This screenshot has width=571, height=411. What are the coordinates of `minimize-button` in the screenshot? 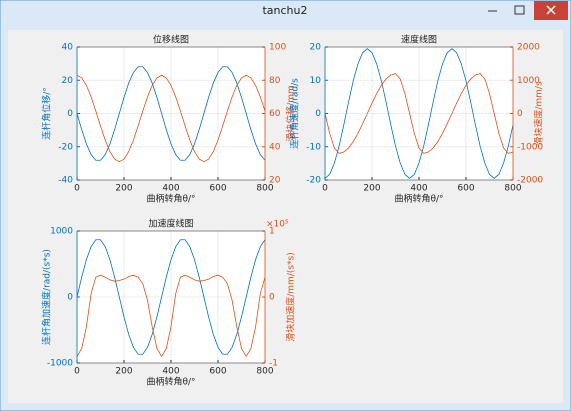 It's located at (493, 10).